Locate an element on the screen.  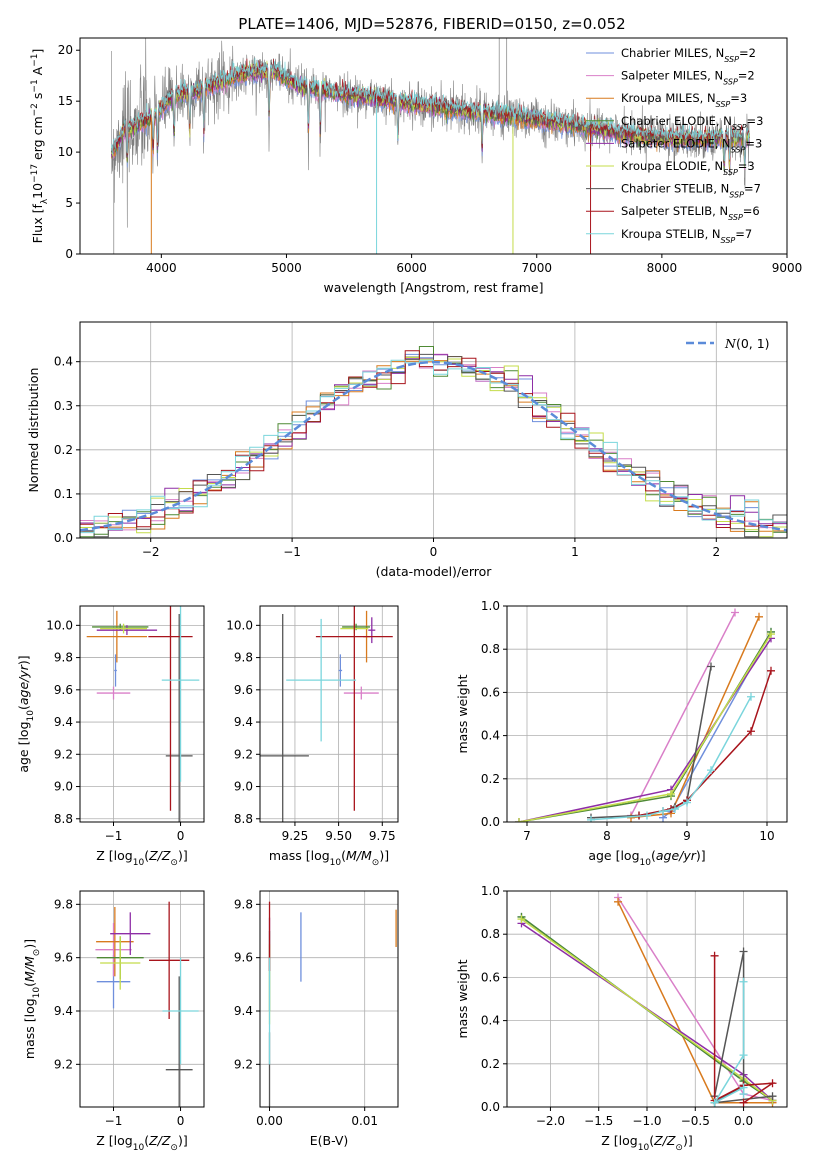
x-tick-label: −1 is located at coordinates (114, 1121).